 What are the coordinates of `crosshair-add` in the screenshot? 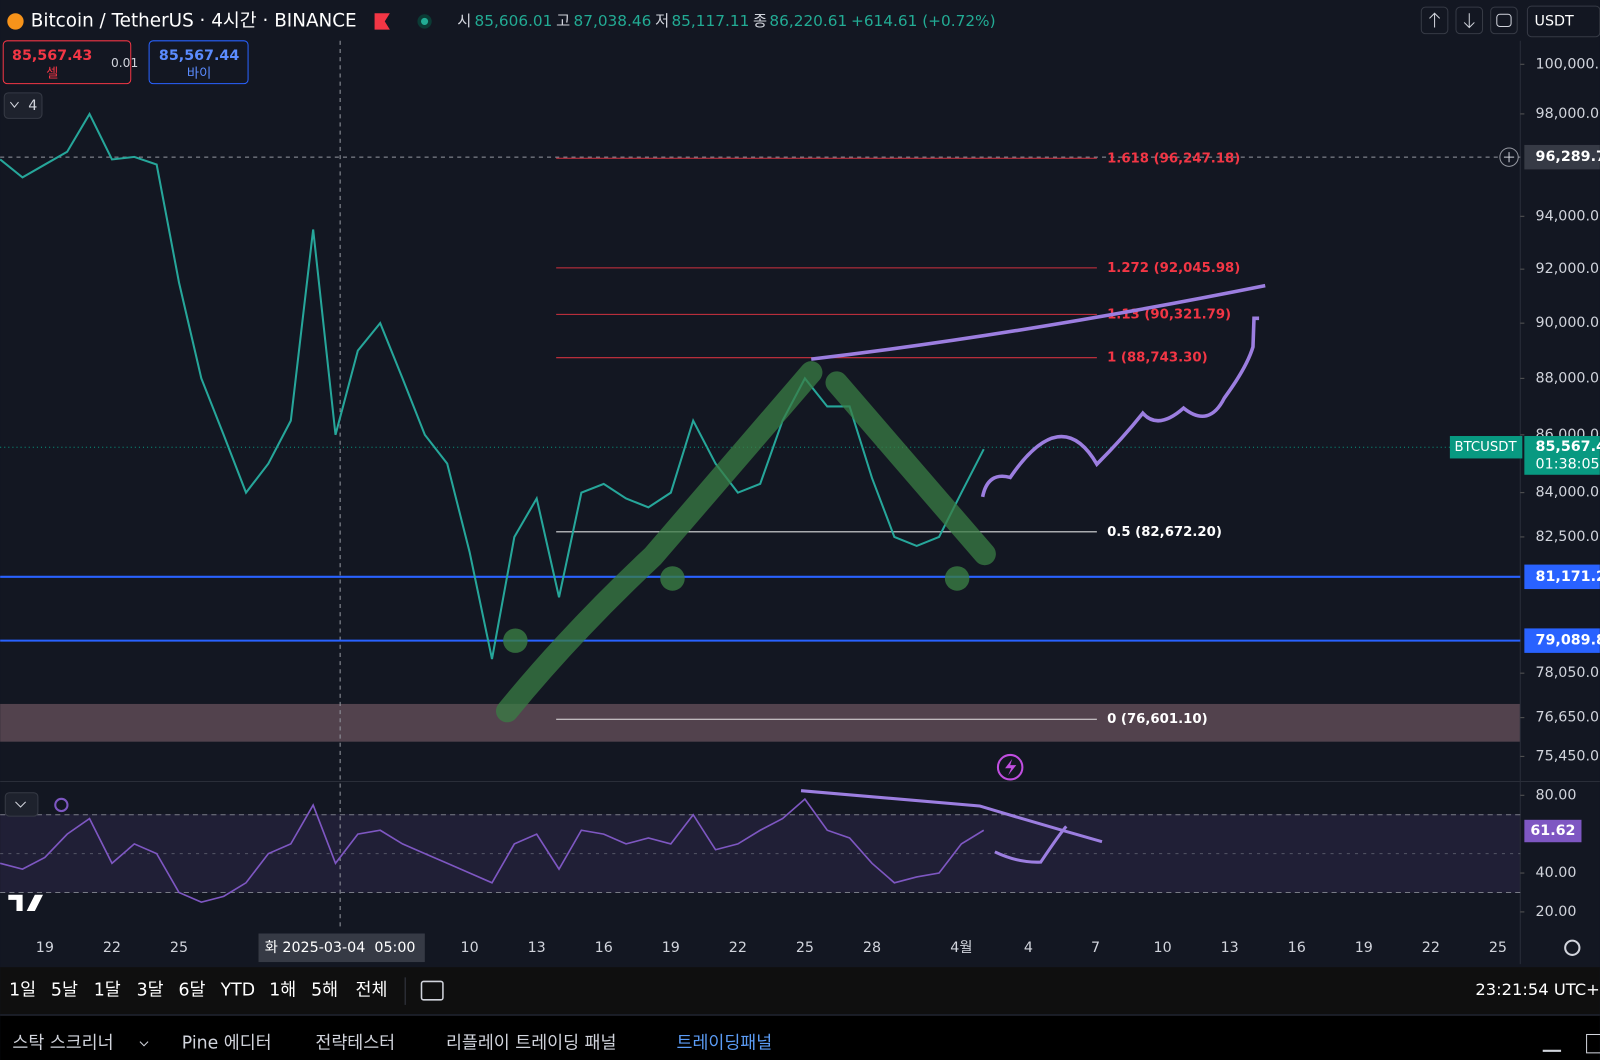 It's located at (1509, 157).